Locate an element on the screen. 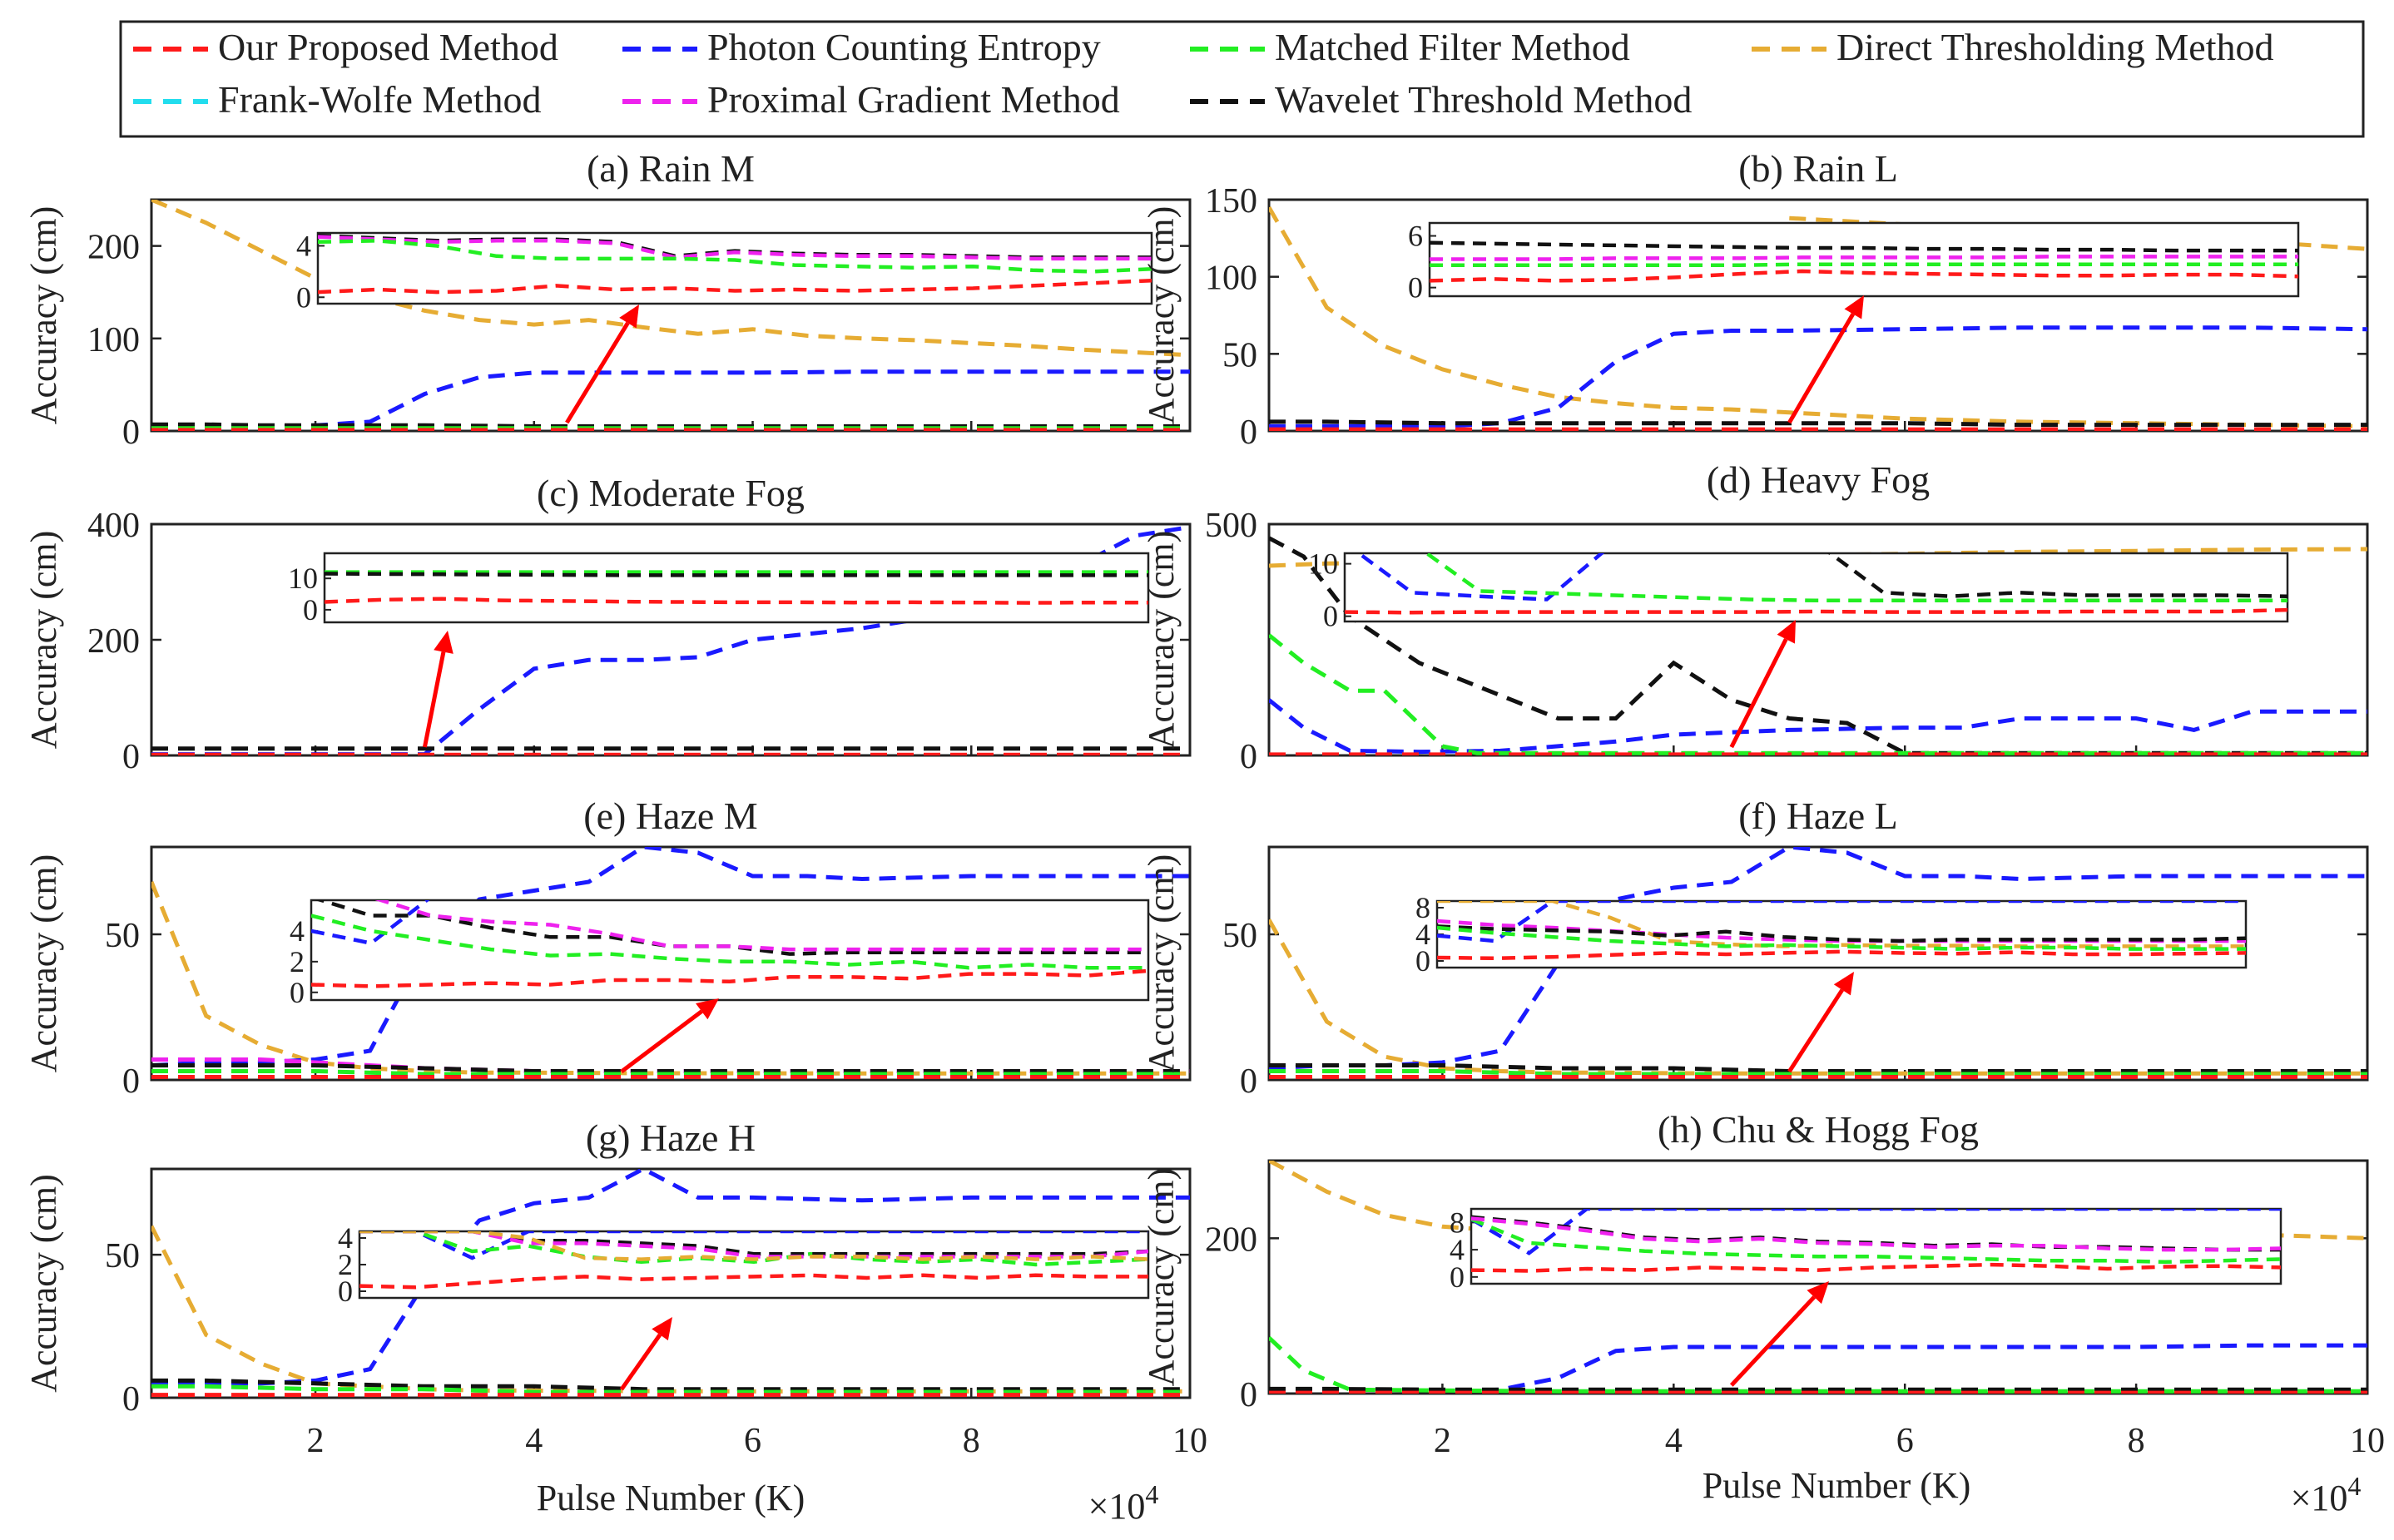  legend-label-wtm: Wavelet Threshold Method is located at coordinates (1483, 99).